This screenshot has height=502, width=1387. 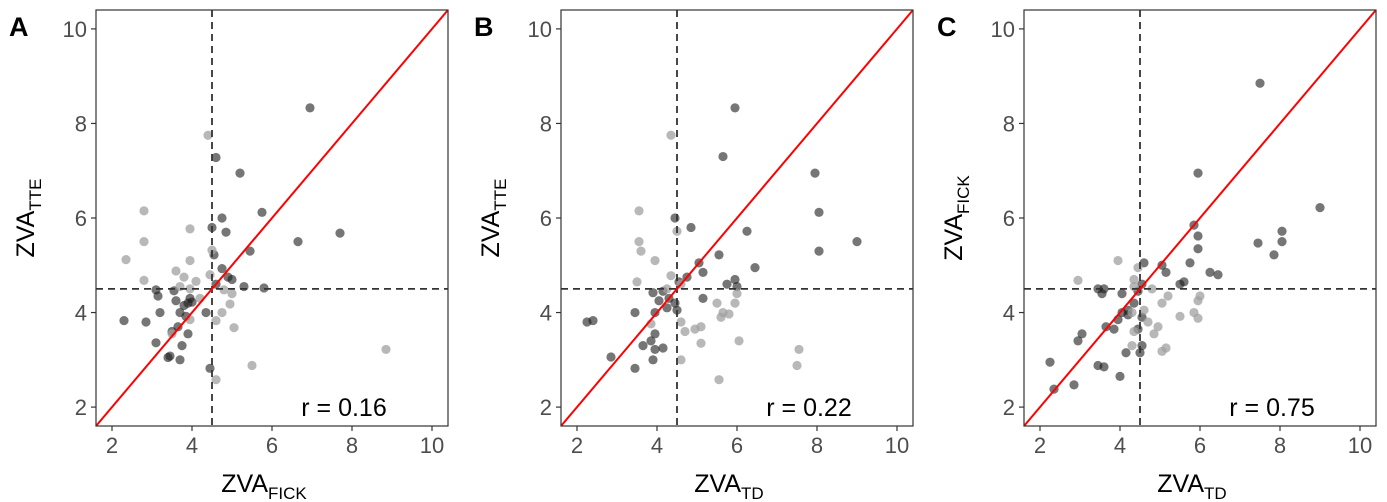 I want to click on correlation-annotation: r = 0.75, so click(x=1271, y=408).